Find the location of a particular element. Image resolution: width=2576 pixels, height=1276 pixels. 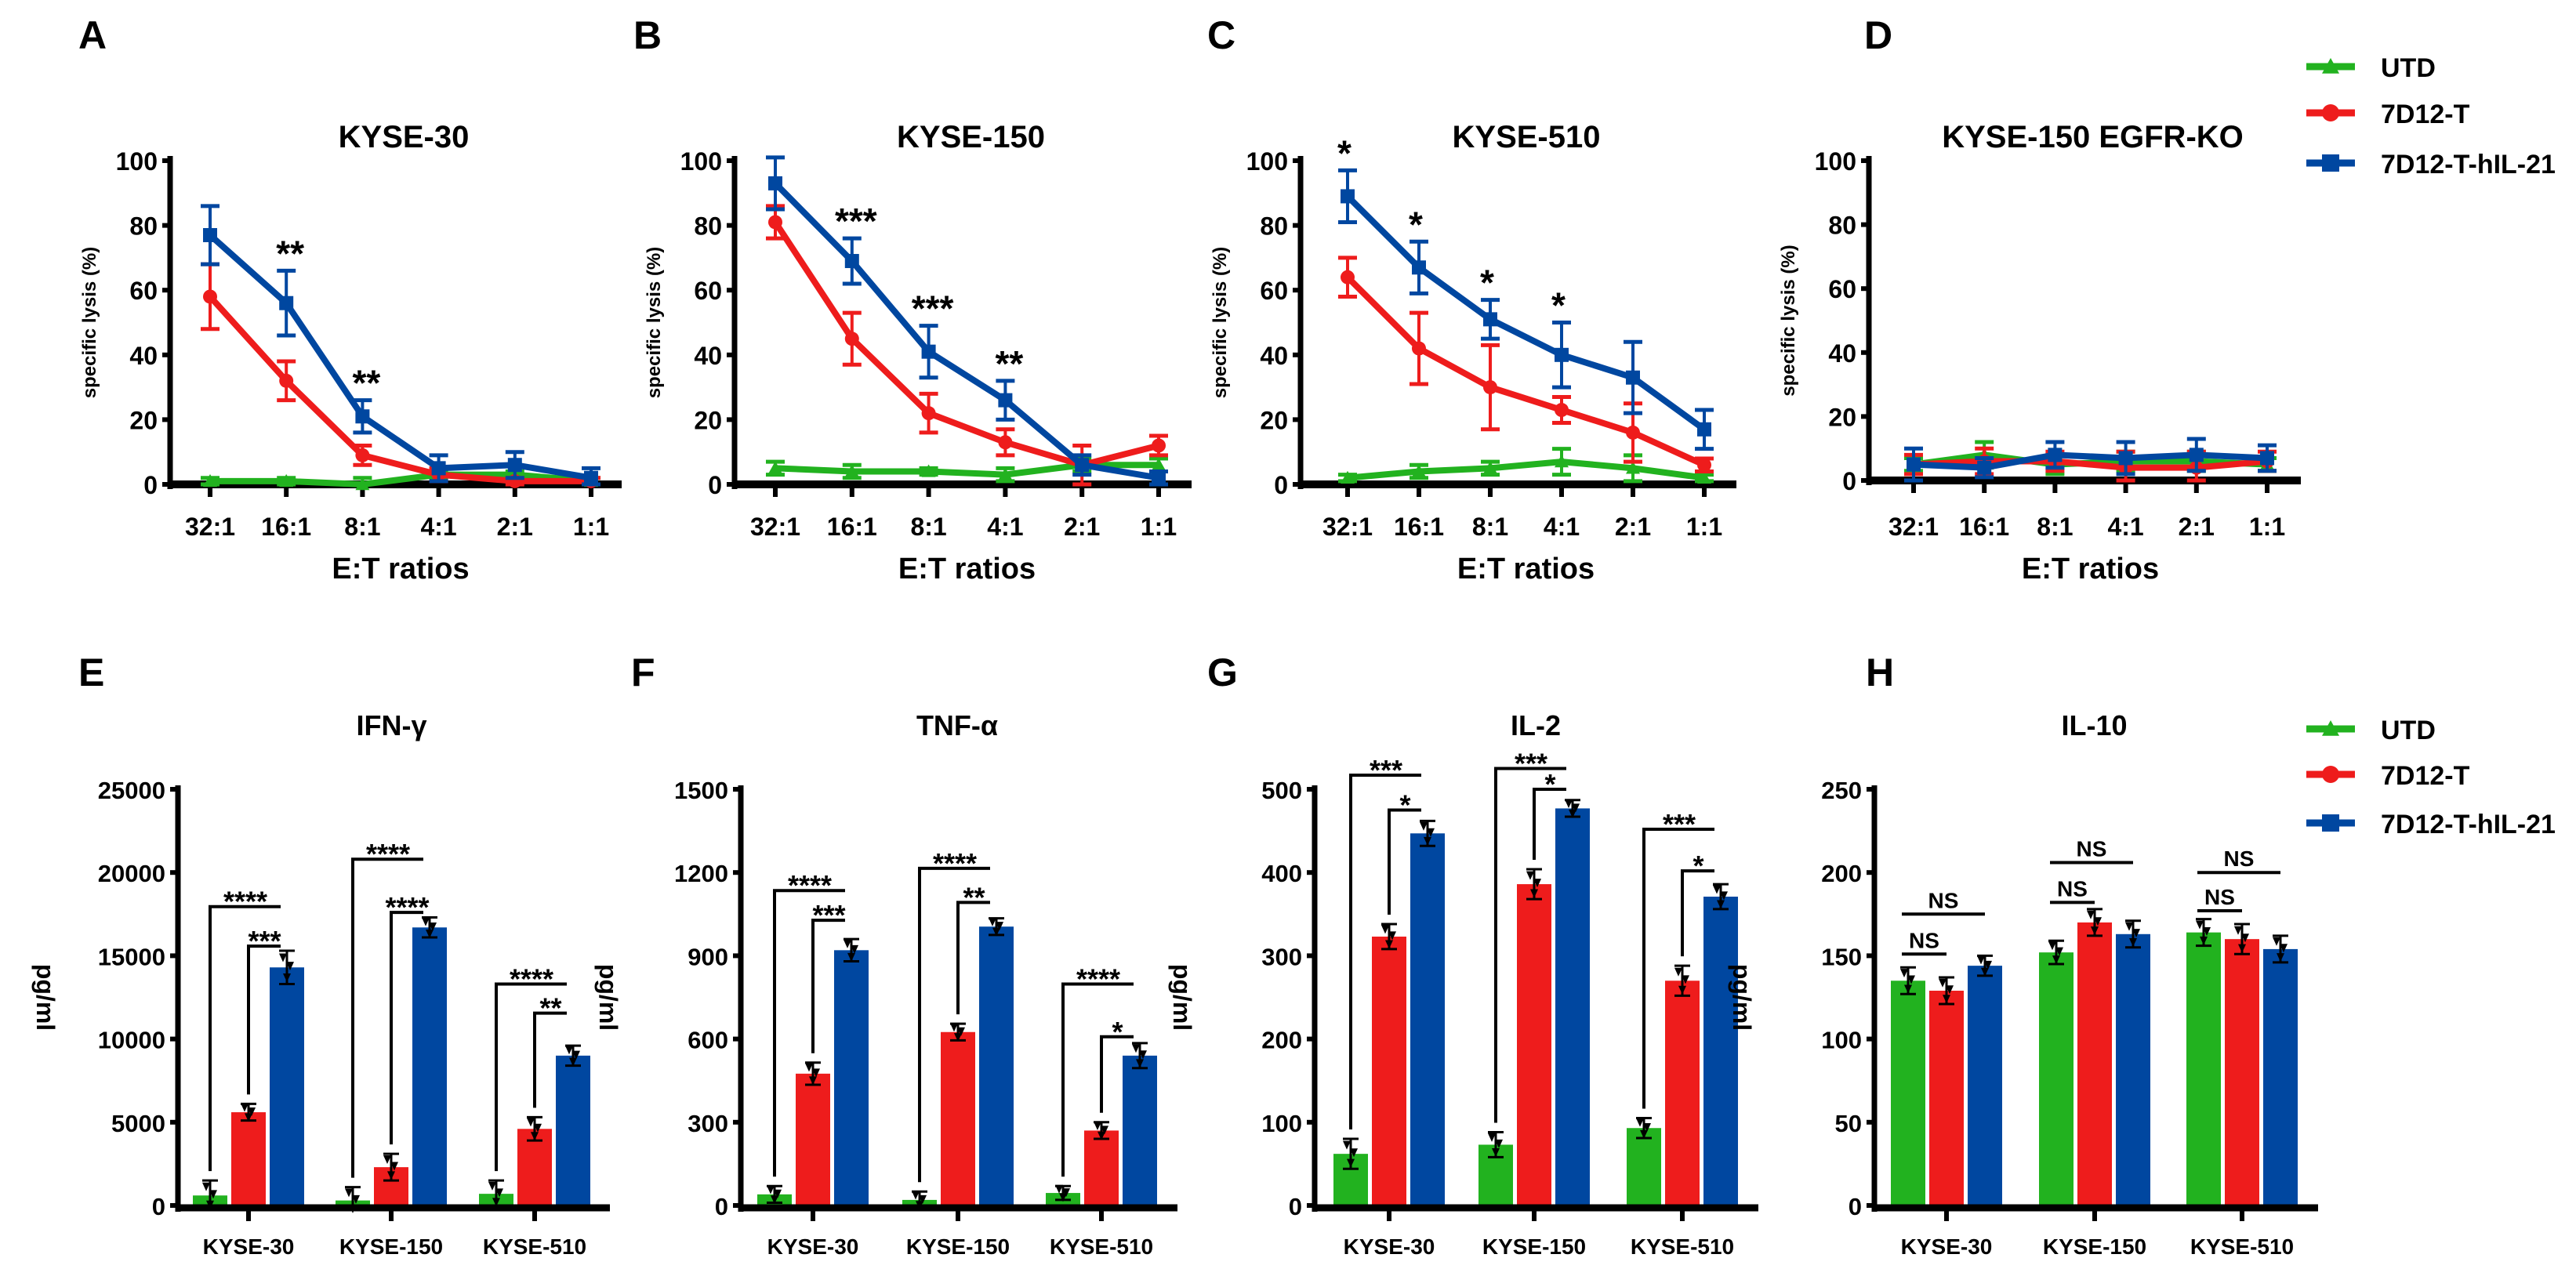

significance-label: ** is located at coordinates (550, 1008).